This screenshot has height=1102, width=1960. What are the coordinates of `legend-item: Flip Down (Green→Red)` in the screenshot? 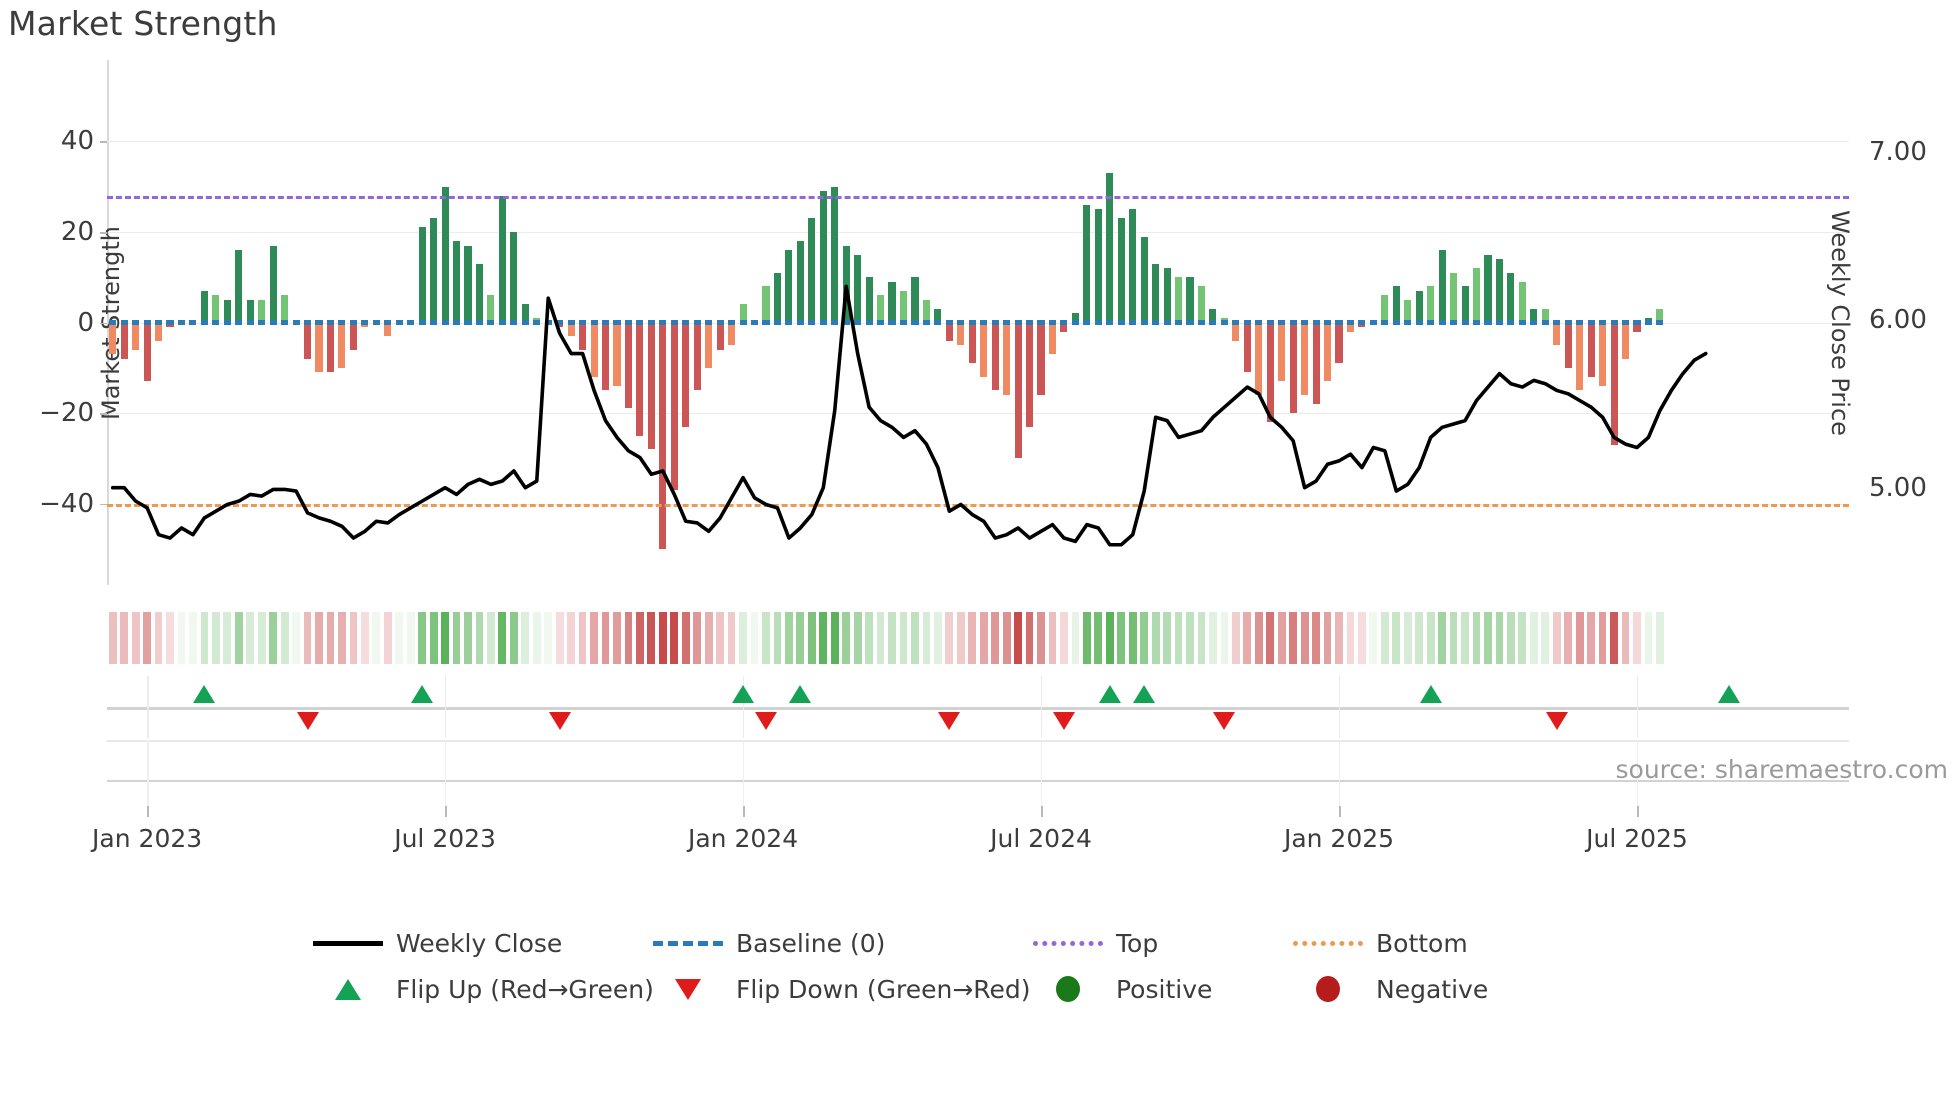 It's located at (835, 989).